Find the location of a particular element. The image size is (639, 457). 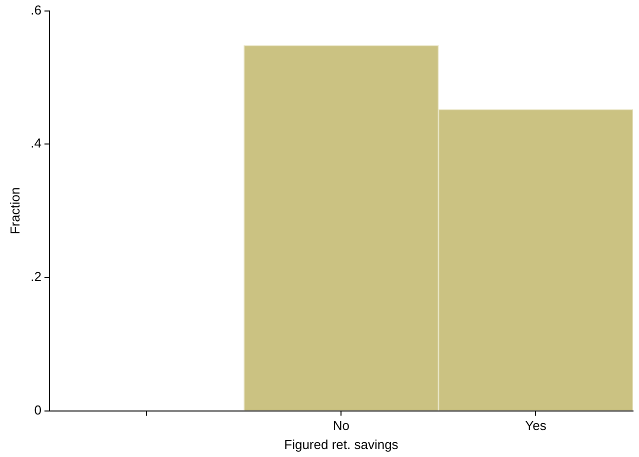

x-tick-label: No is located at coordinates (341, 426).